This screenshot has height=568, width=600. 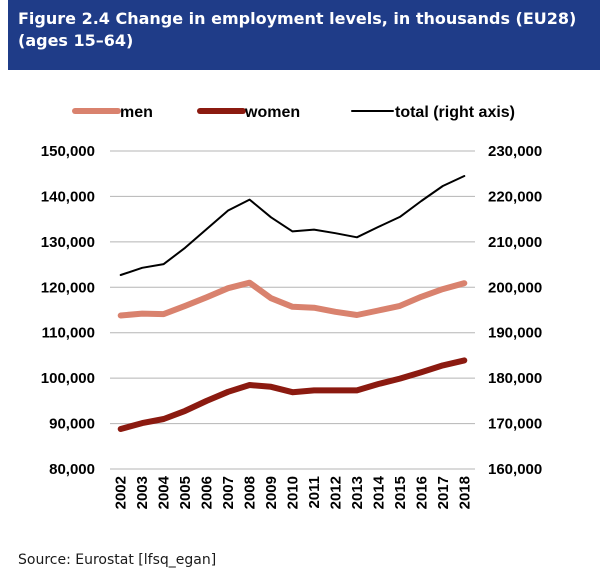 What do you see at coordinates (443, 492) in the screenshot?
I see `x-tick-label: 2017` at bounding box center [443, 492].